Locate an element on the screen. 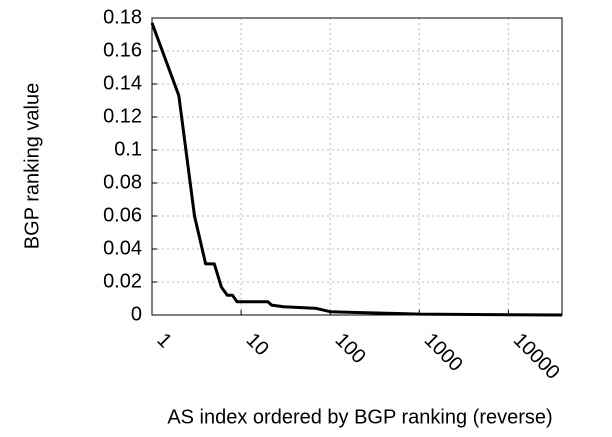  x-tick-label: 1 is located at coordinates (163, 340).